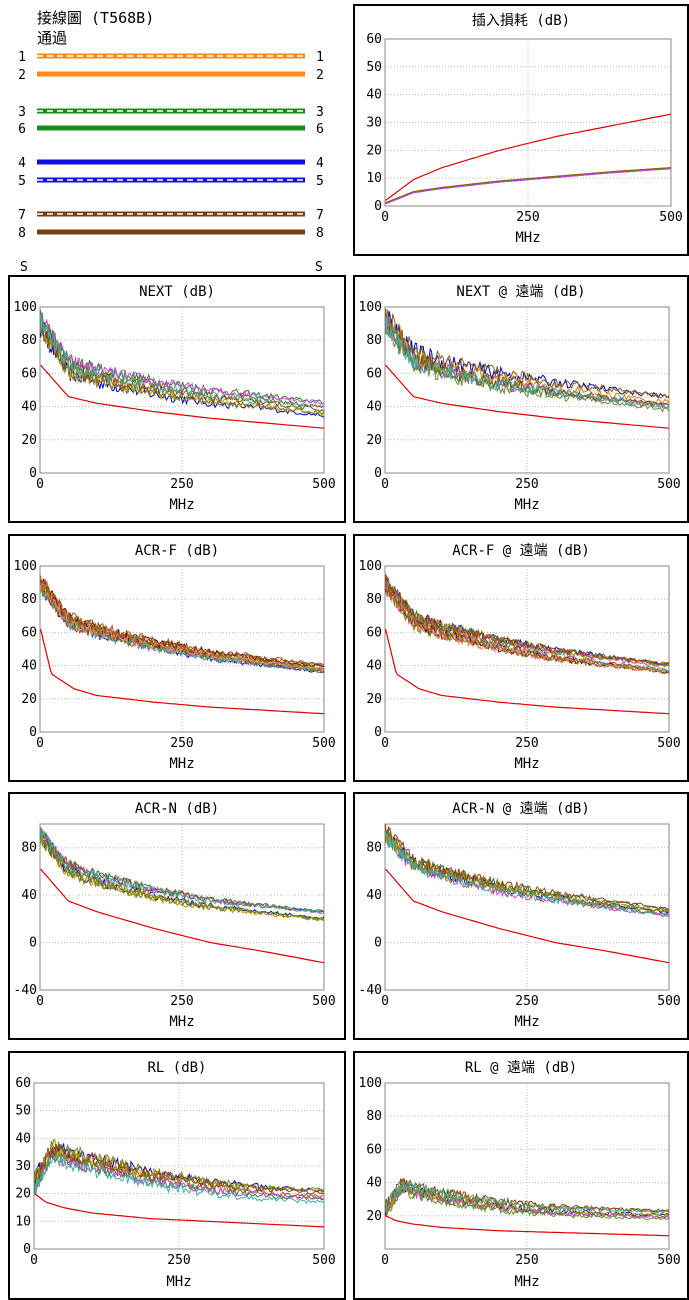 The height and width of the screenshot is (1300, 689). What do you see at coordinates (177, 292) in the screenshot?
I see `chart-title: NEXT (dB)` at bounding box center [177, 292].